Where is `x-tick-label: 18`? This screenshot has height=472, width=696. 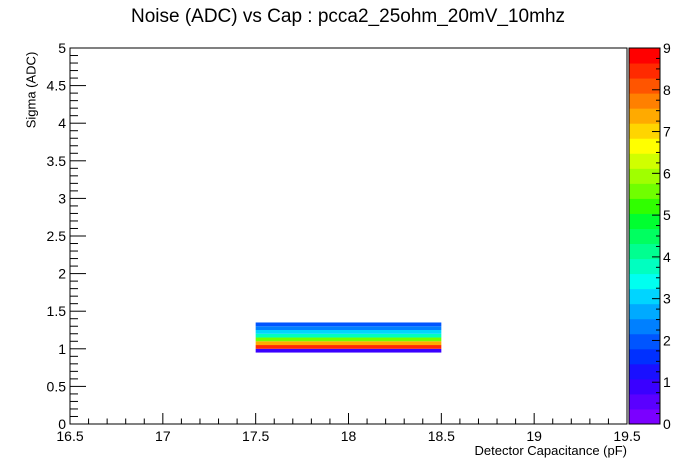
x-tick-label: 18 is located at coordinates (349, 436).